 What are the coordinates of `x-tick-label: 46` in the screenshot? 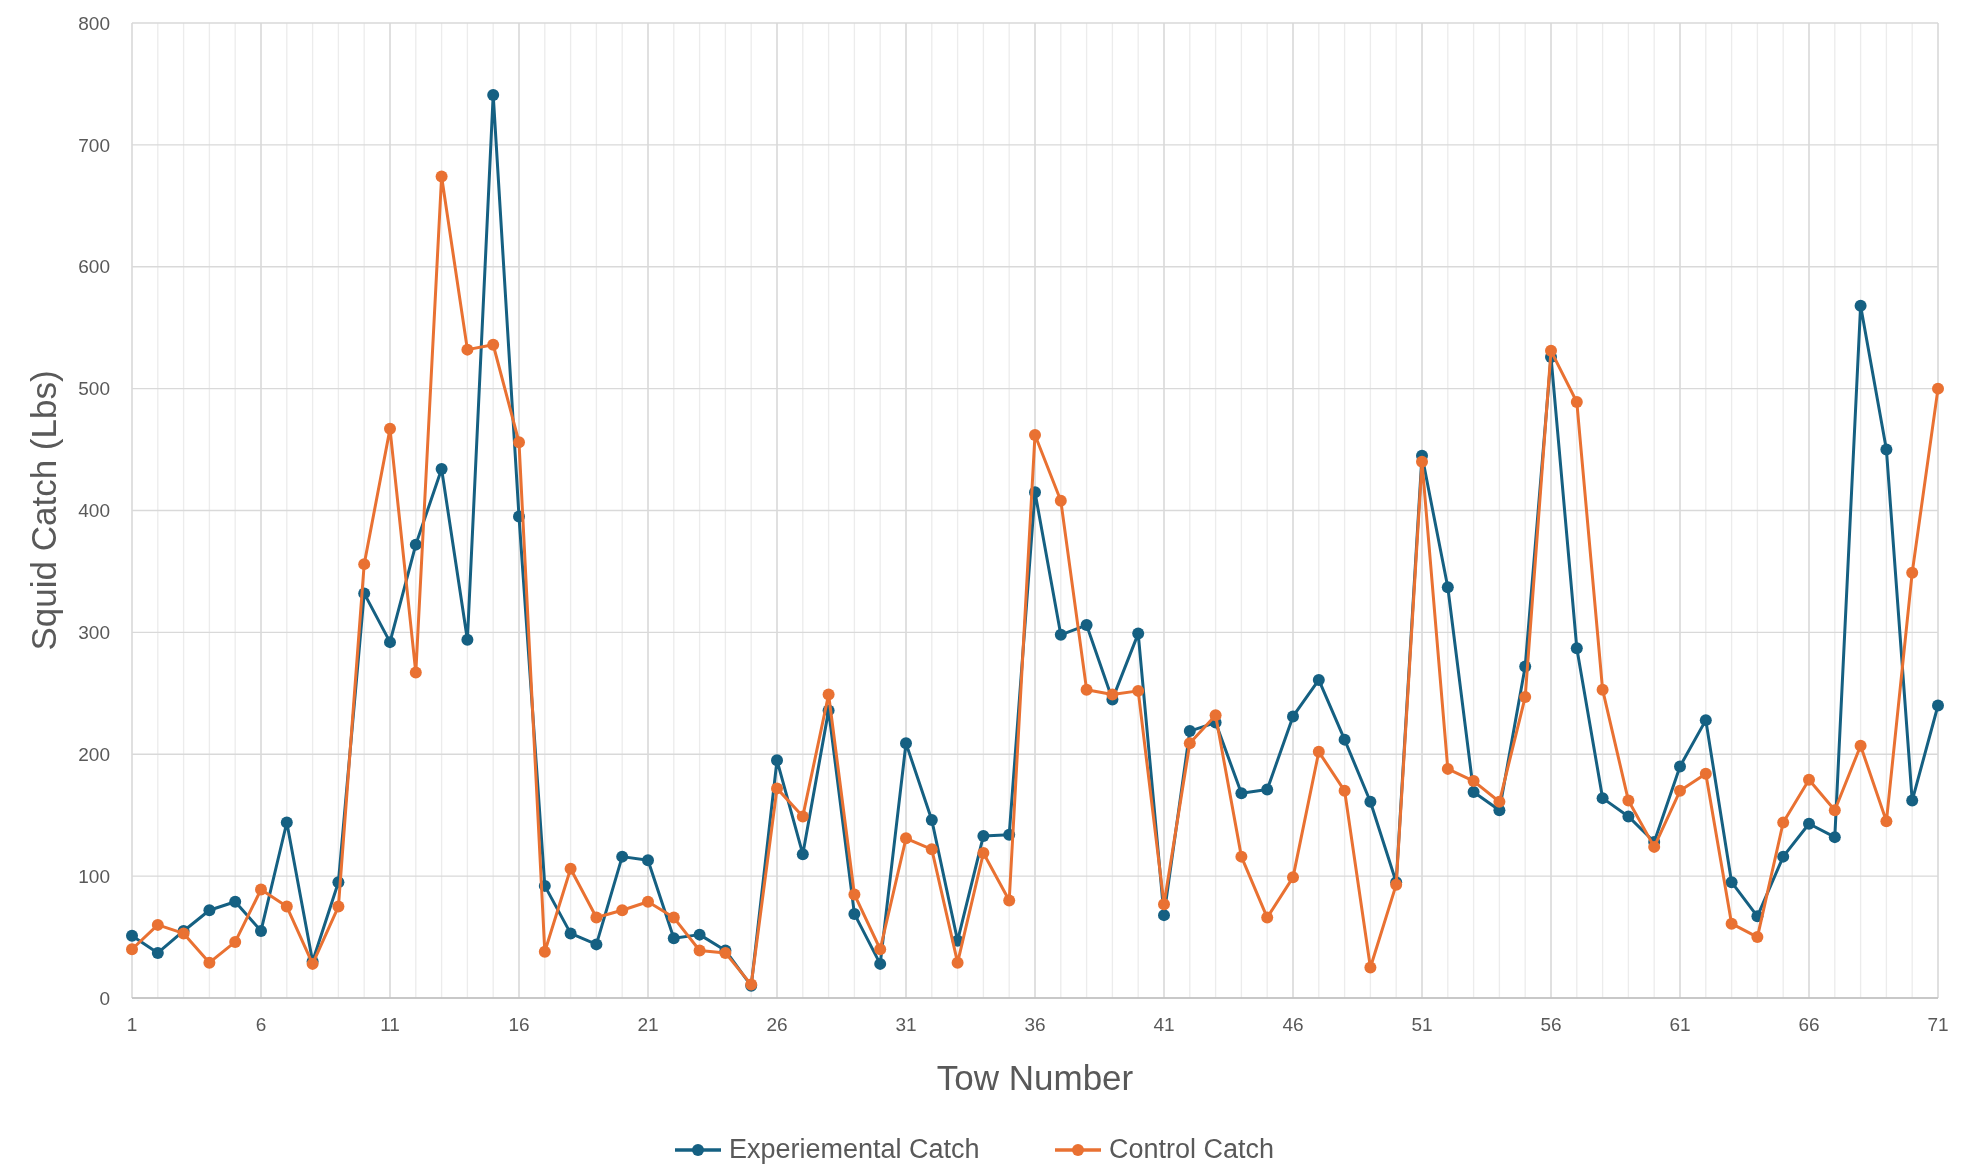 It's located at (1293, 1024).